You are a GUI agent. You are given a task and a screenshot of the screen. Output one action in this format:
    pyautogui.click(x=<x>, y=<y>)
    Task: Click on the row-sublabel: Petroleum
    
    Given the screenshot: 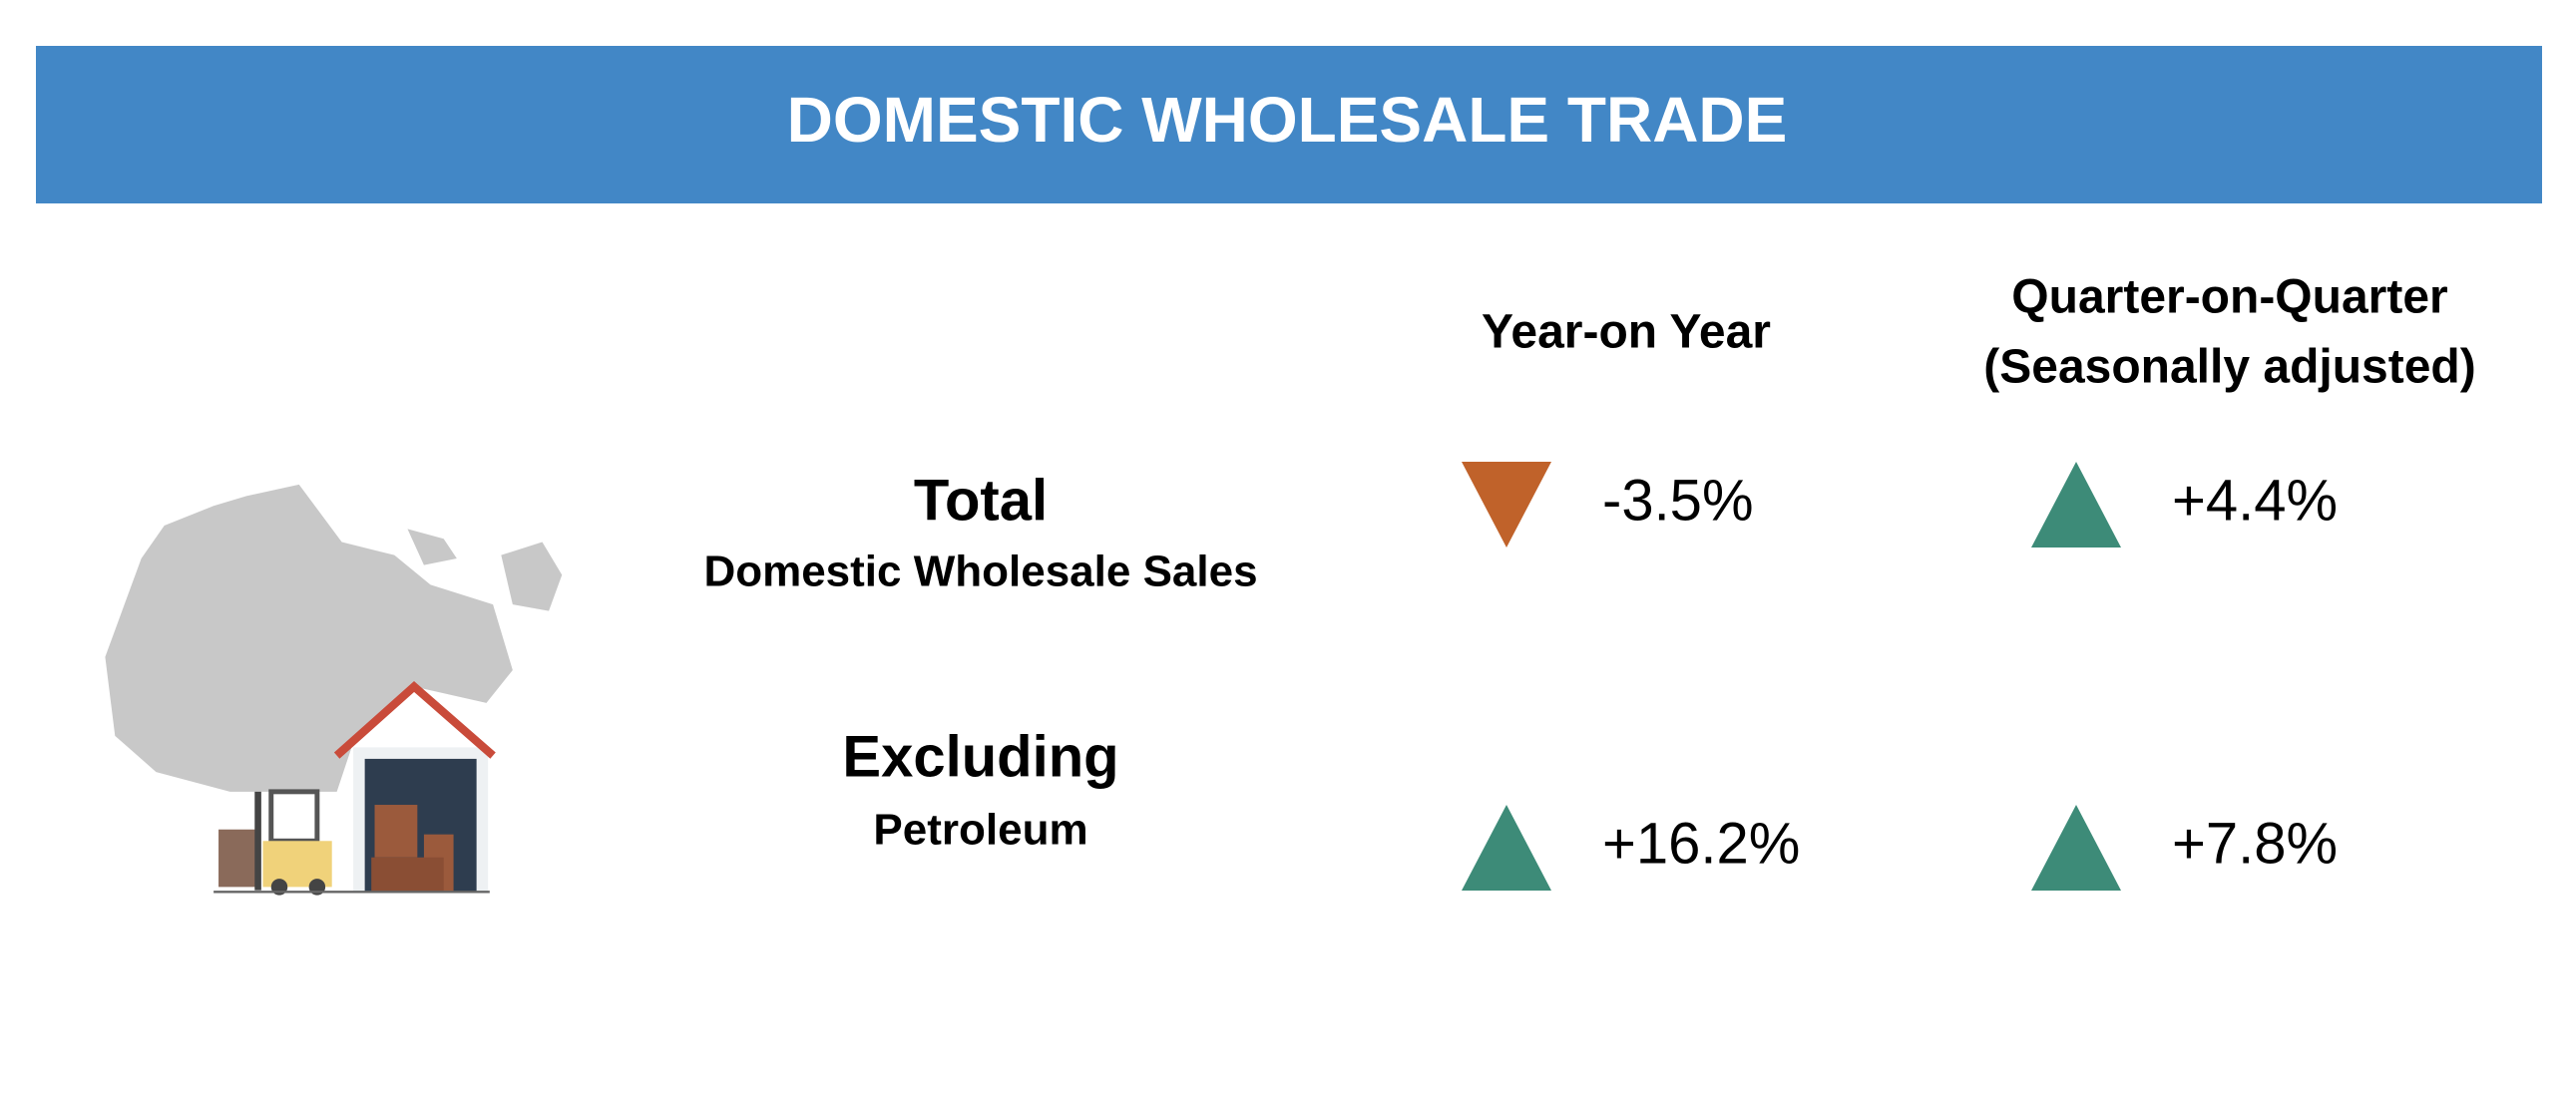 What is the action you would take?
    pyautogui.click(x=980, y=831)
    